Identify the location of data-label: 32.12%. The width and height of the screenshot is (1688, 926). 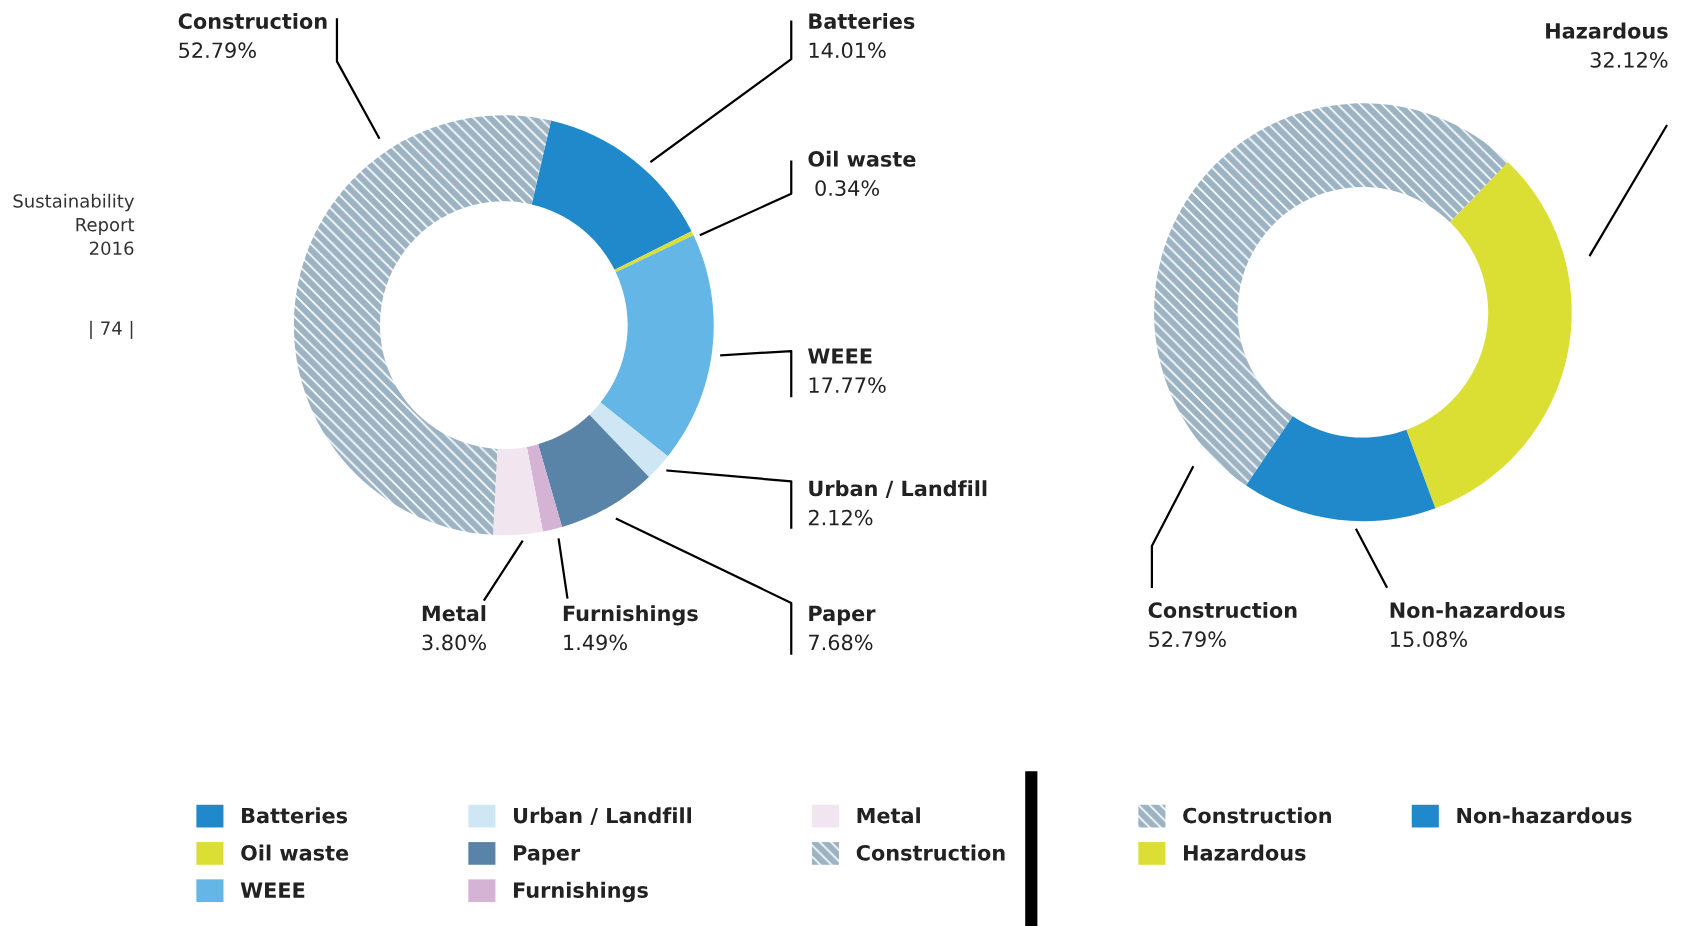
(1629, 60).